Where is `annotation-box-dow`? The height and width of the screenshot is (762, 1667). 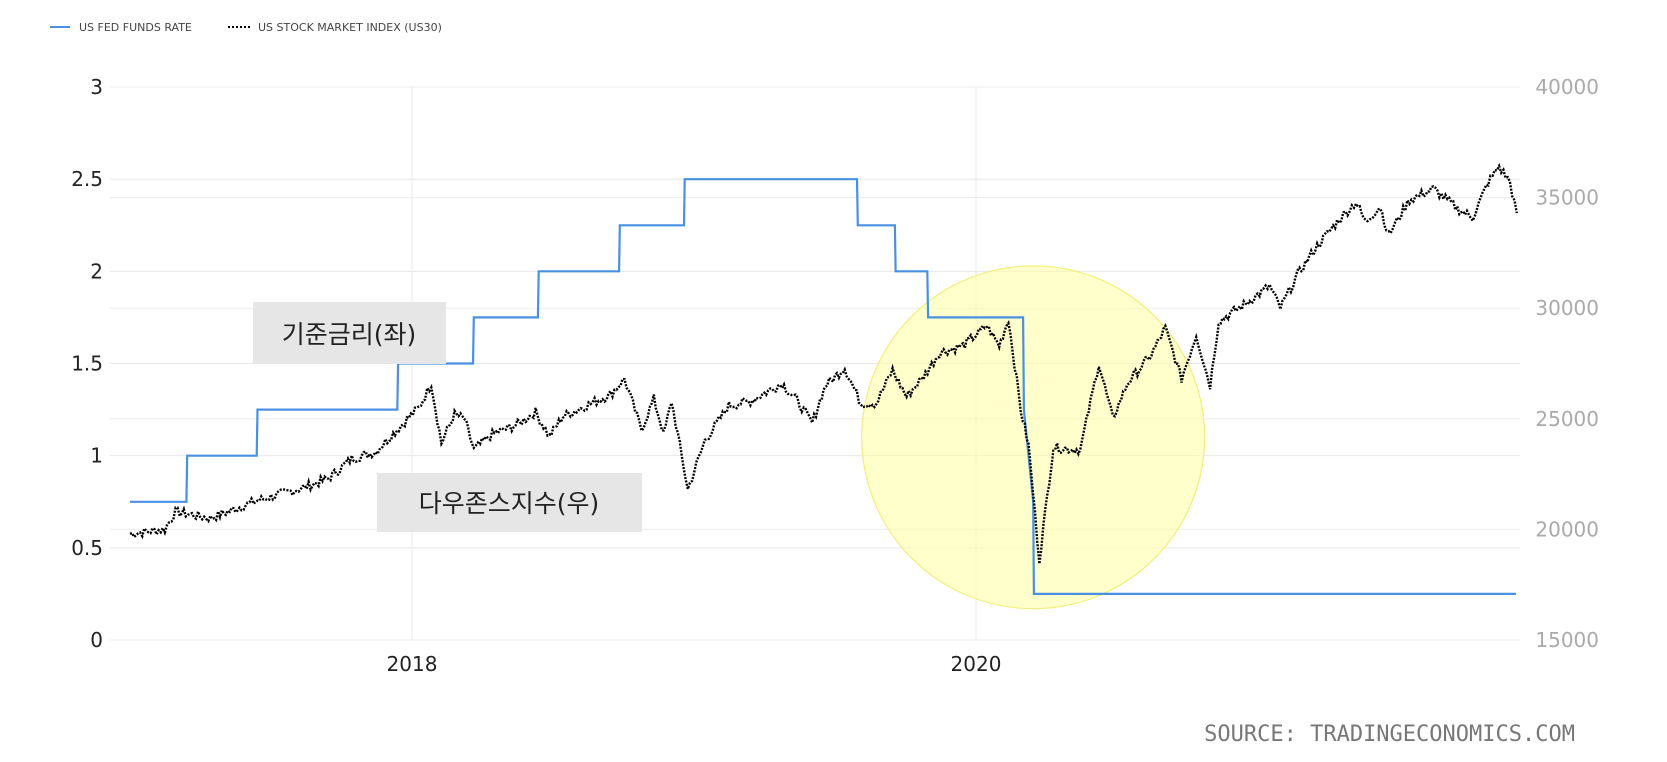
annotation-box-dow is located at coordinates (509, 502).